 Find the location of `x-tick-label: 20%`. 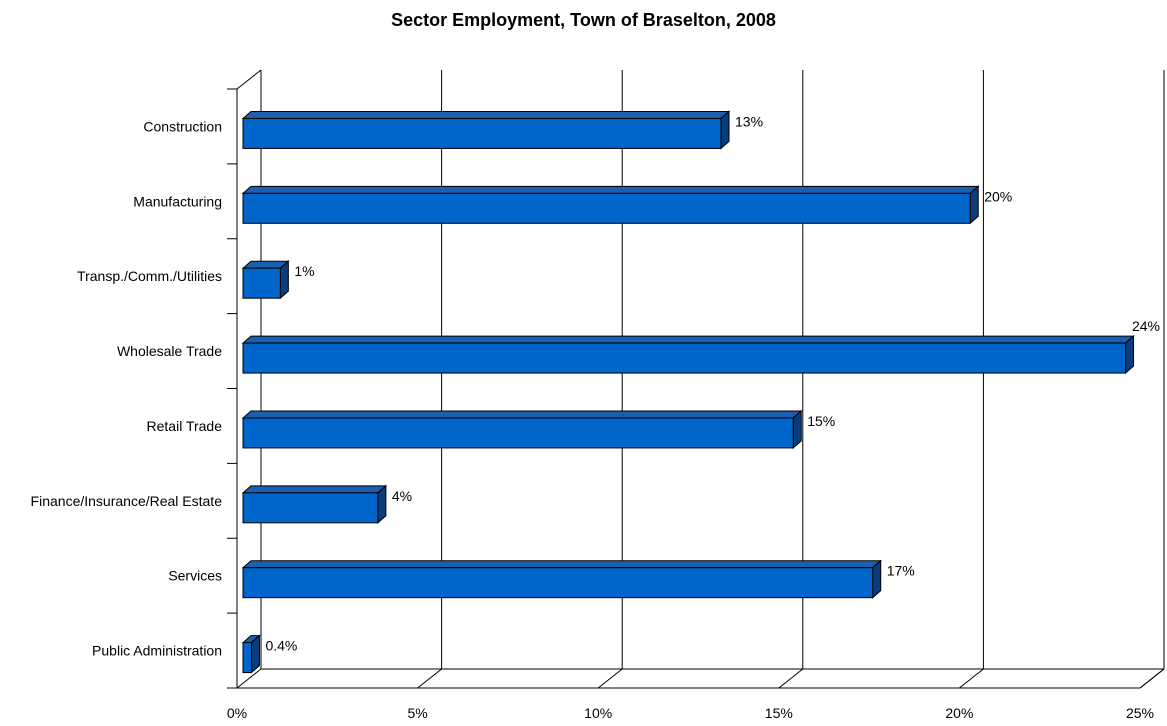

x-tick-label: 20% is located at coordinates (959, 713).